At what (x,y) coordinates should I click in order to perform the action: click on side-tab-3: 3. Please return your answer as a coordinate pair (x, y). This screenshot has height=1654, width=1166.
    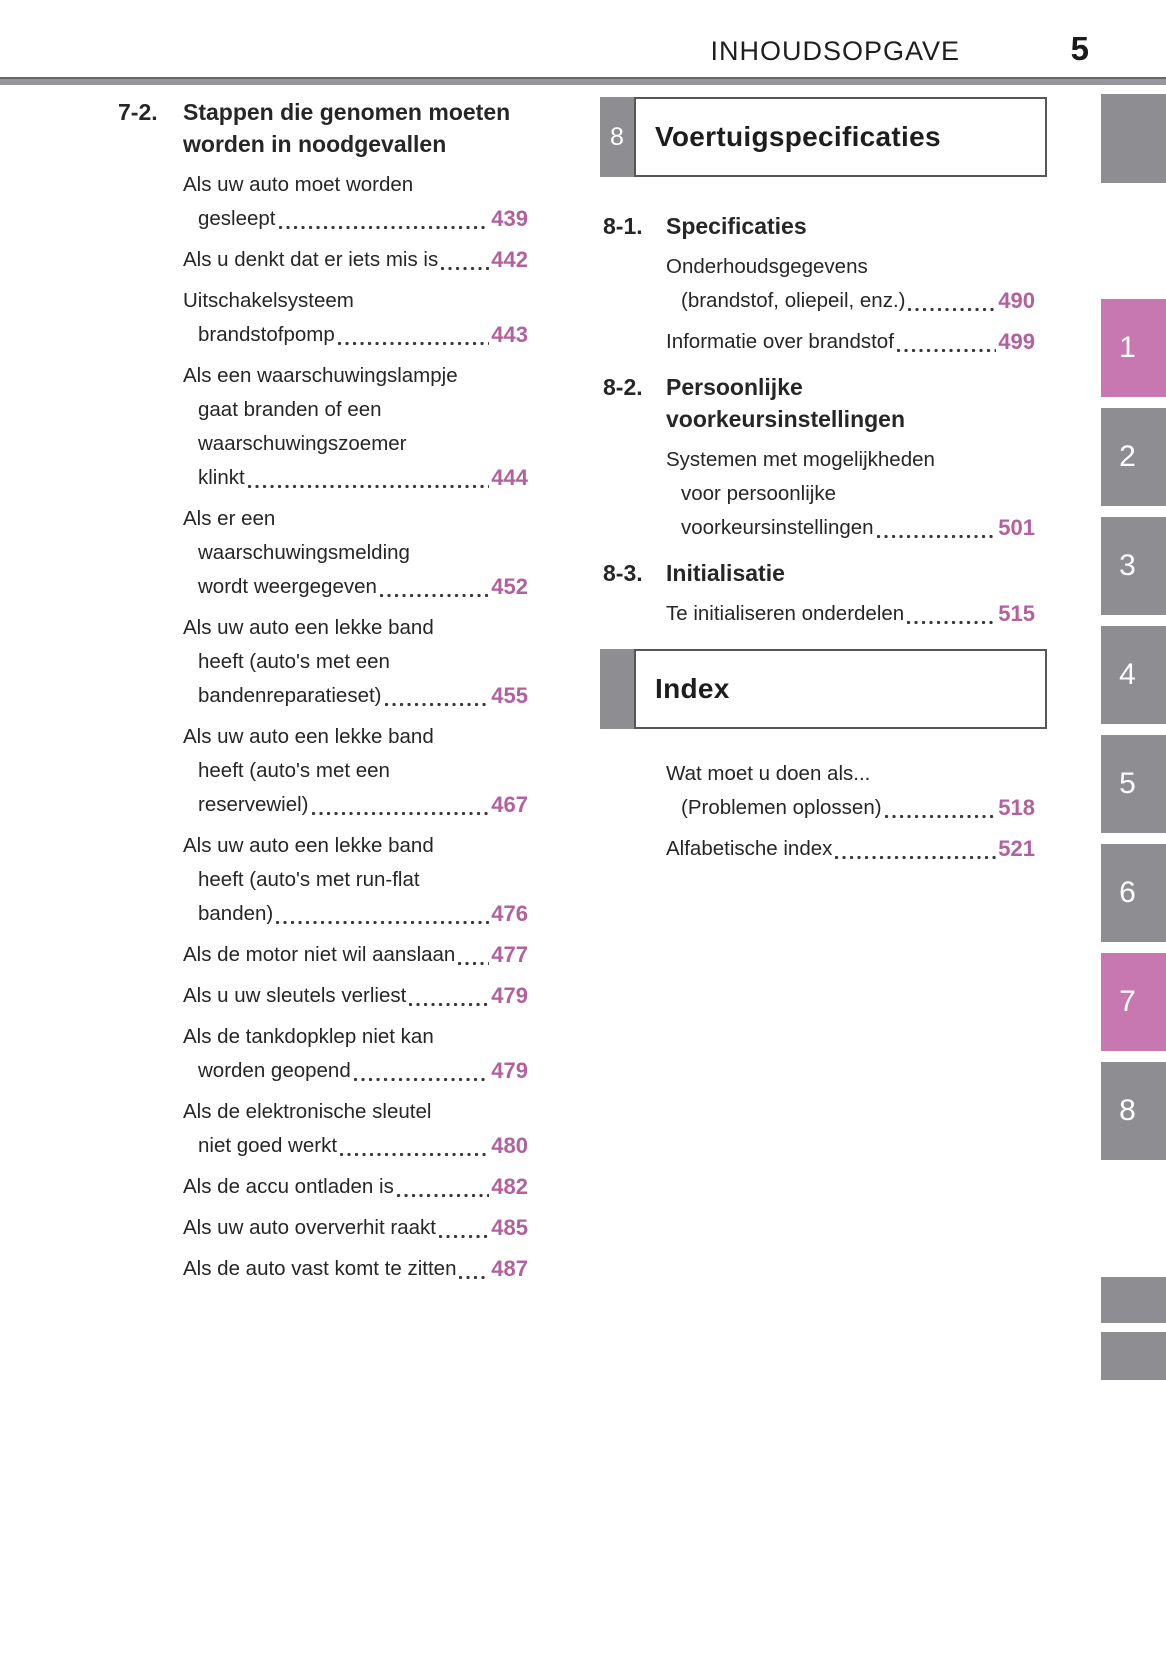
    Looking at the image, I should click on (1133, 566).